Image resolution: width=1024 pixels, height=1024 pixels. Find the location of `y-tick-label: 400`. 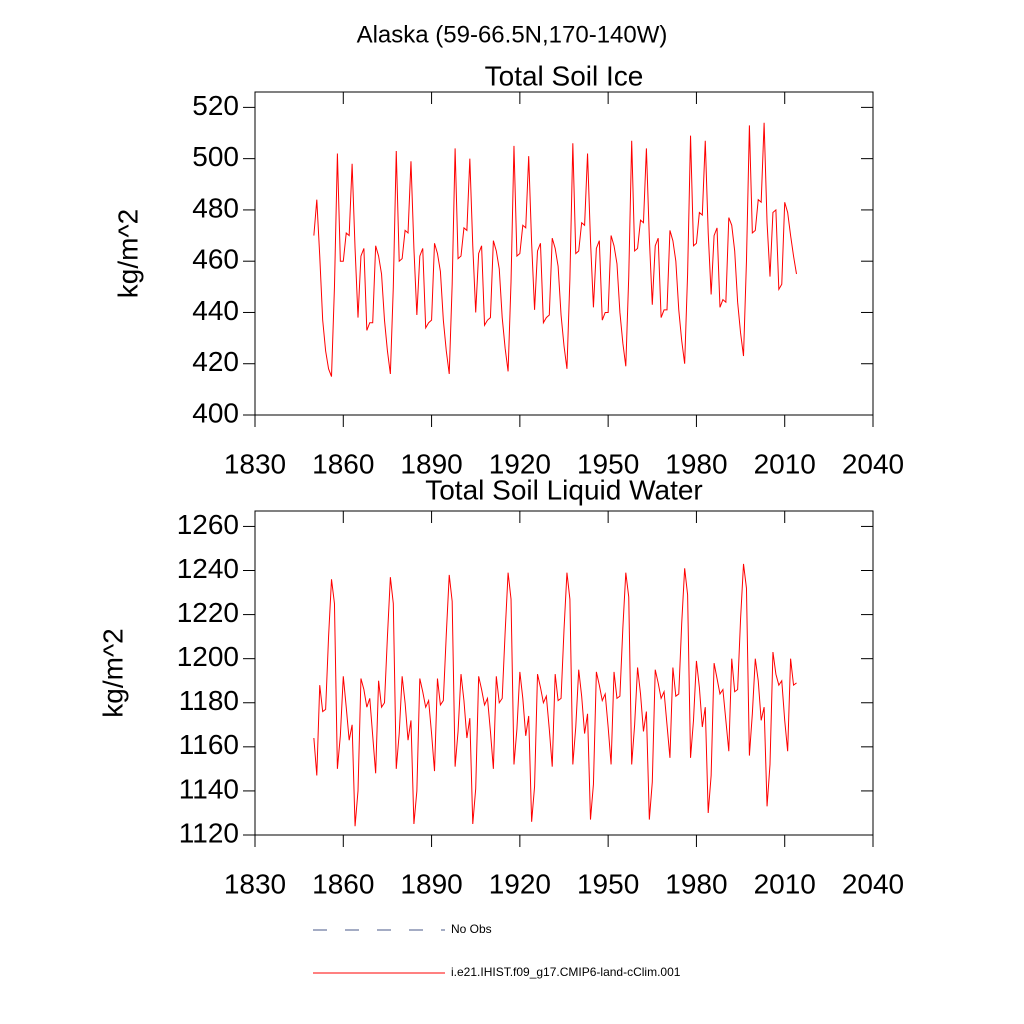

y-tick-label: 400 is located at coordinates (215, 412).